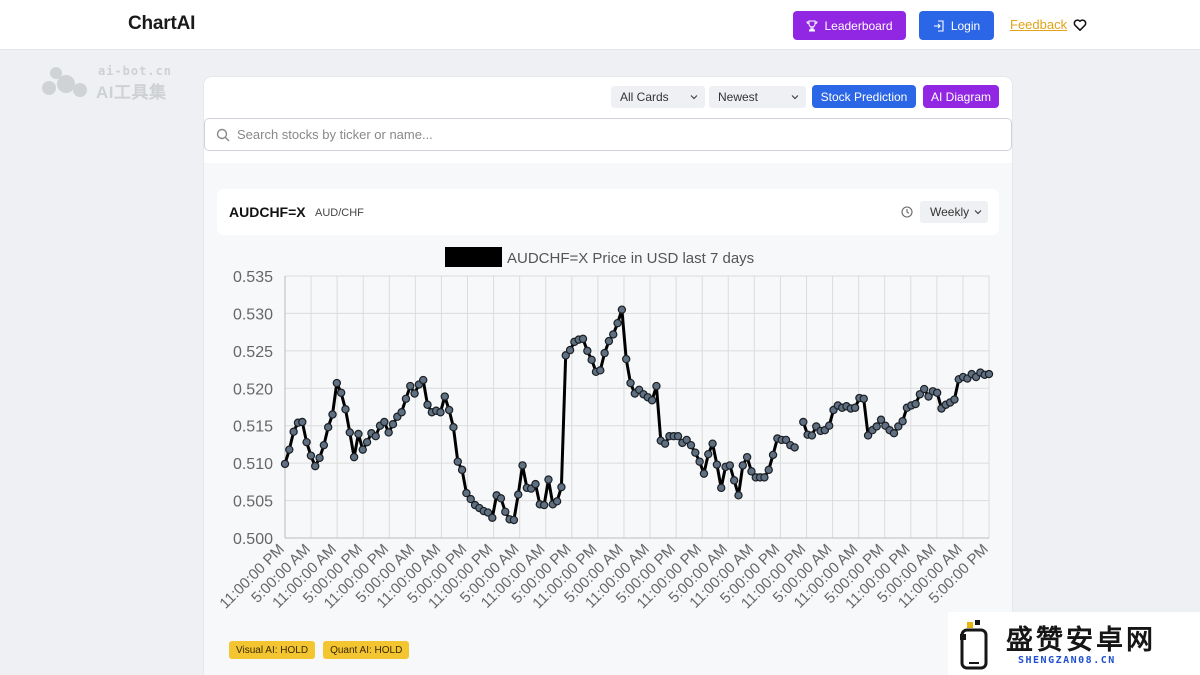 Image resolution: width=1200 pixels, height=675 pixels. Describe the element at coordinates (267, 212) in the screenshot. I see `stock-ticker: AUDCHF=X` at that location.